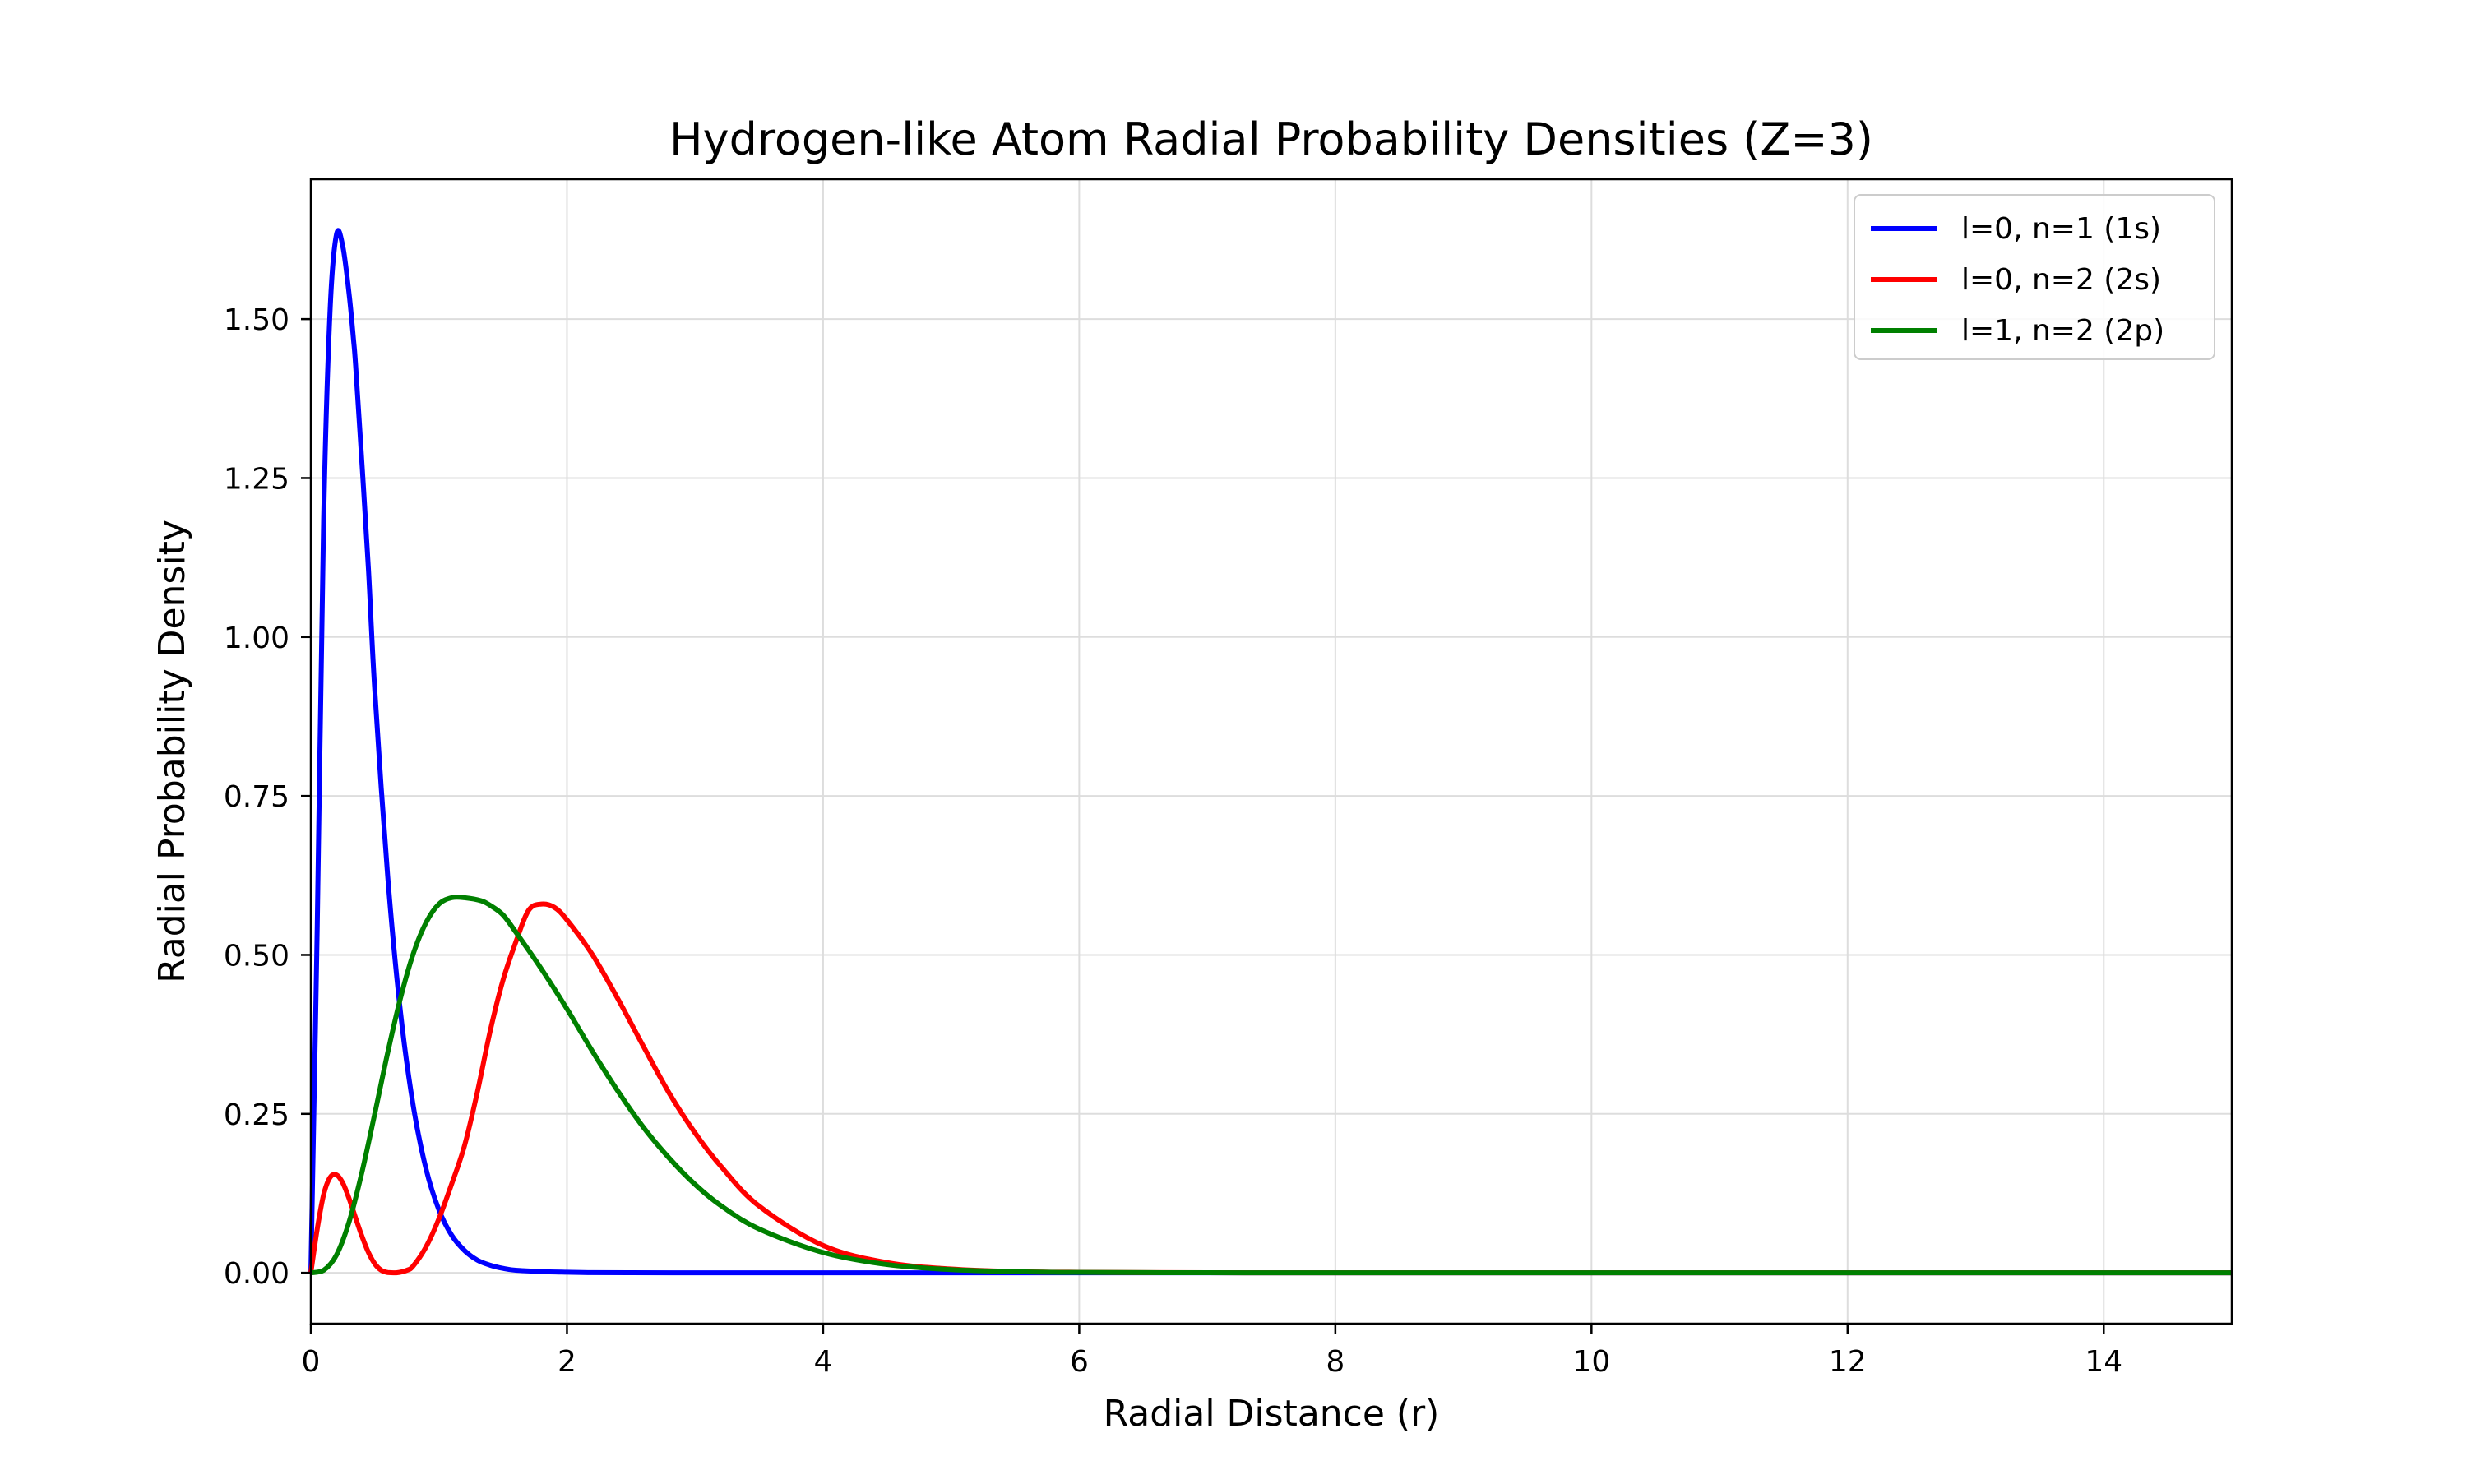 This screenshot has width=2467, height=1484. What do you see at coordinates (2103, 1362) in the screenshot?
I see `x-tick-label: 14` at bounding box center [2103, 1362].